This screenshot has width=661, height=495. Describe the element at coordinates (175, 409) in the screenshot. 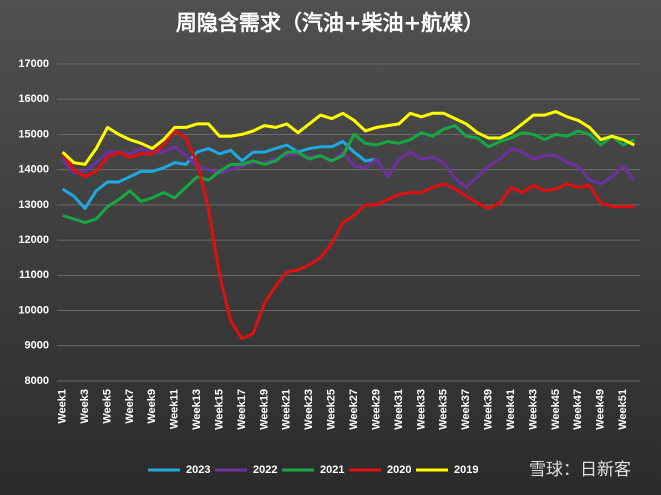

I see `x-tick-label: Week11` at that location.